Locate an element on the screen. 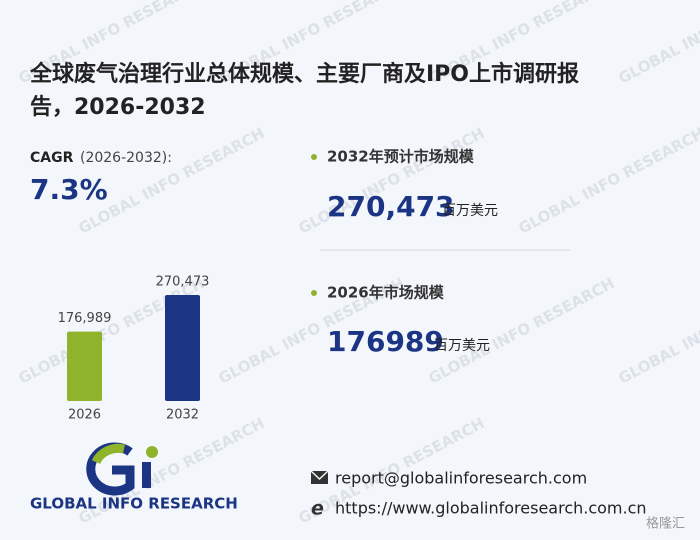 This screenshot has height=540, width=700. logo-text: GLOBAL INFO RESEARCH is located at coordinates (134, 504).